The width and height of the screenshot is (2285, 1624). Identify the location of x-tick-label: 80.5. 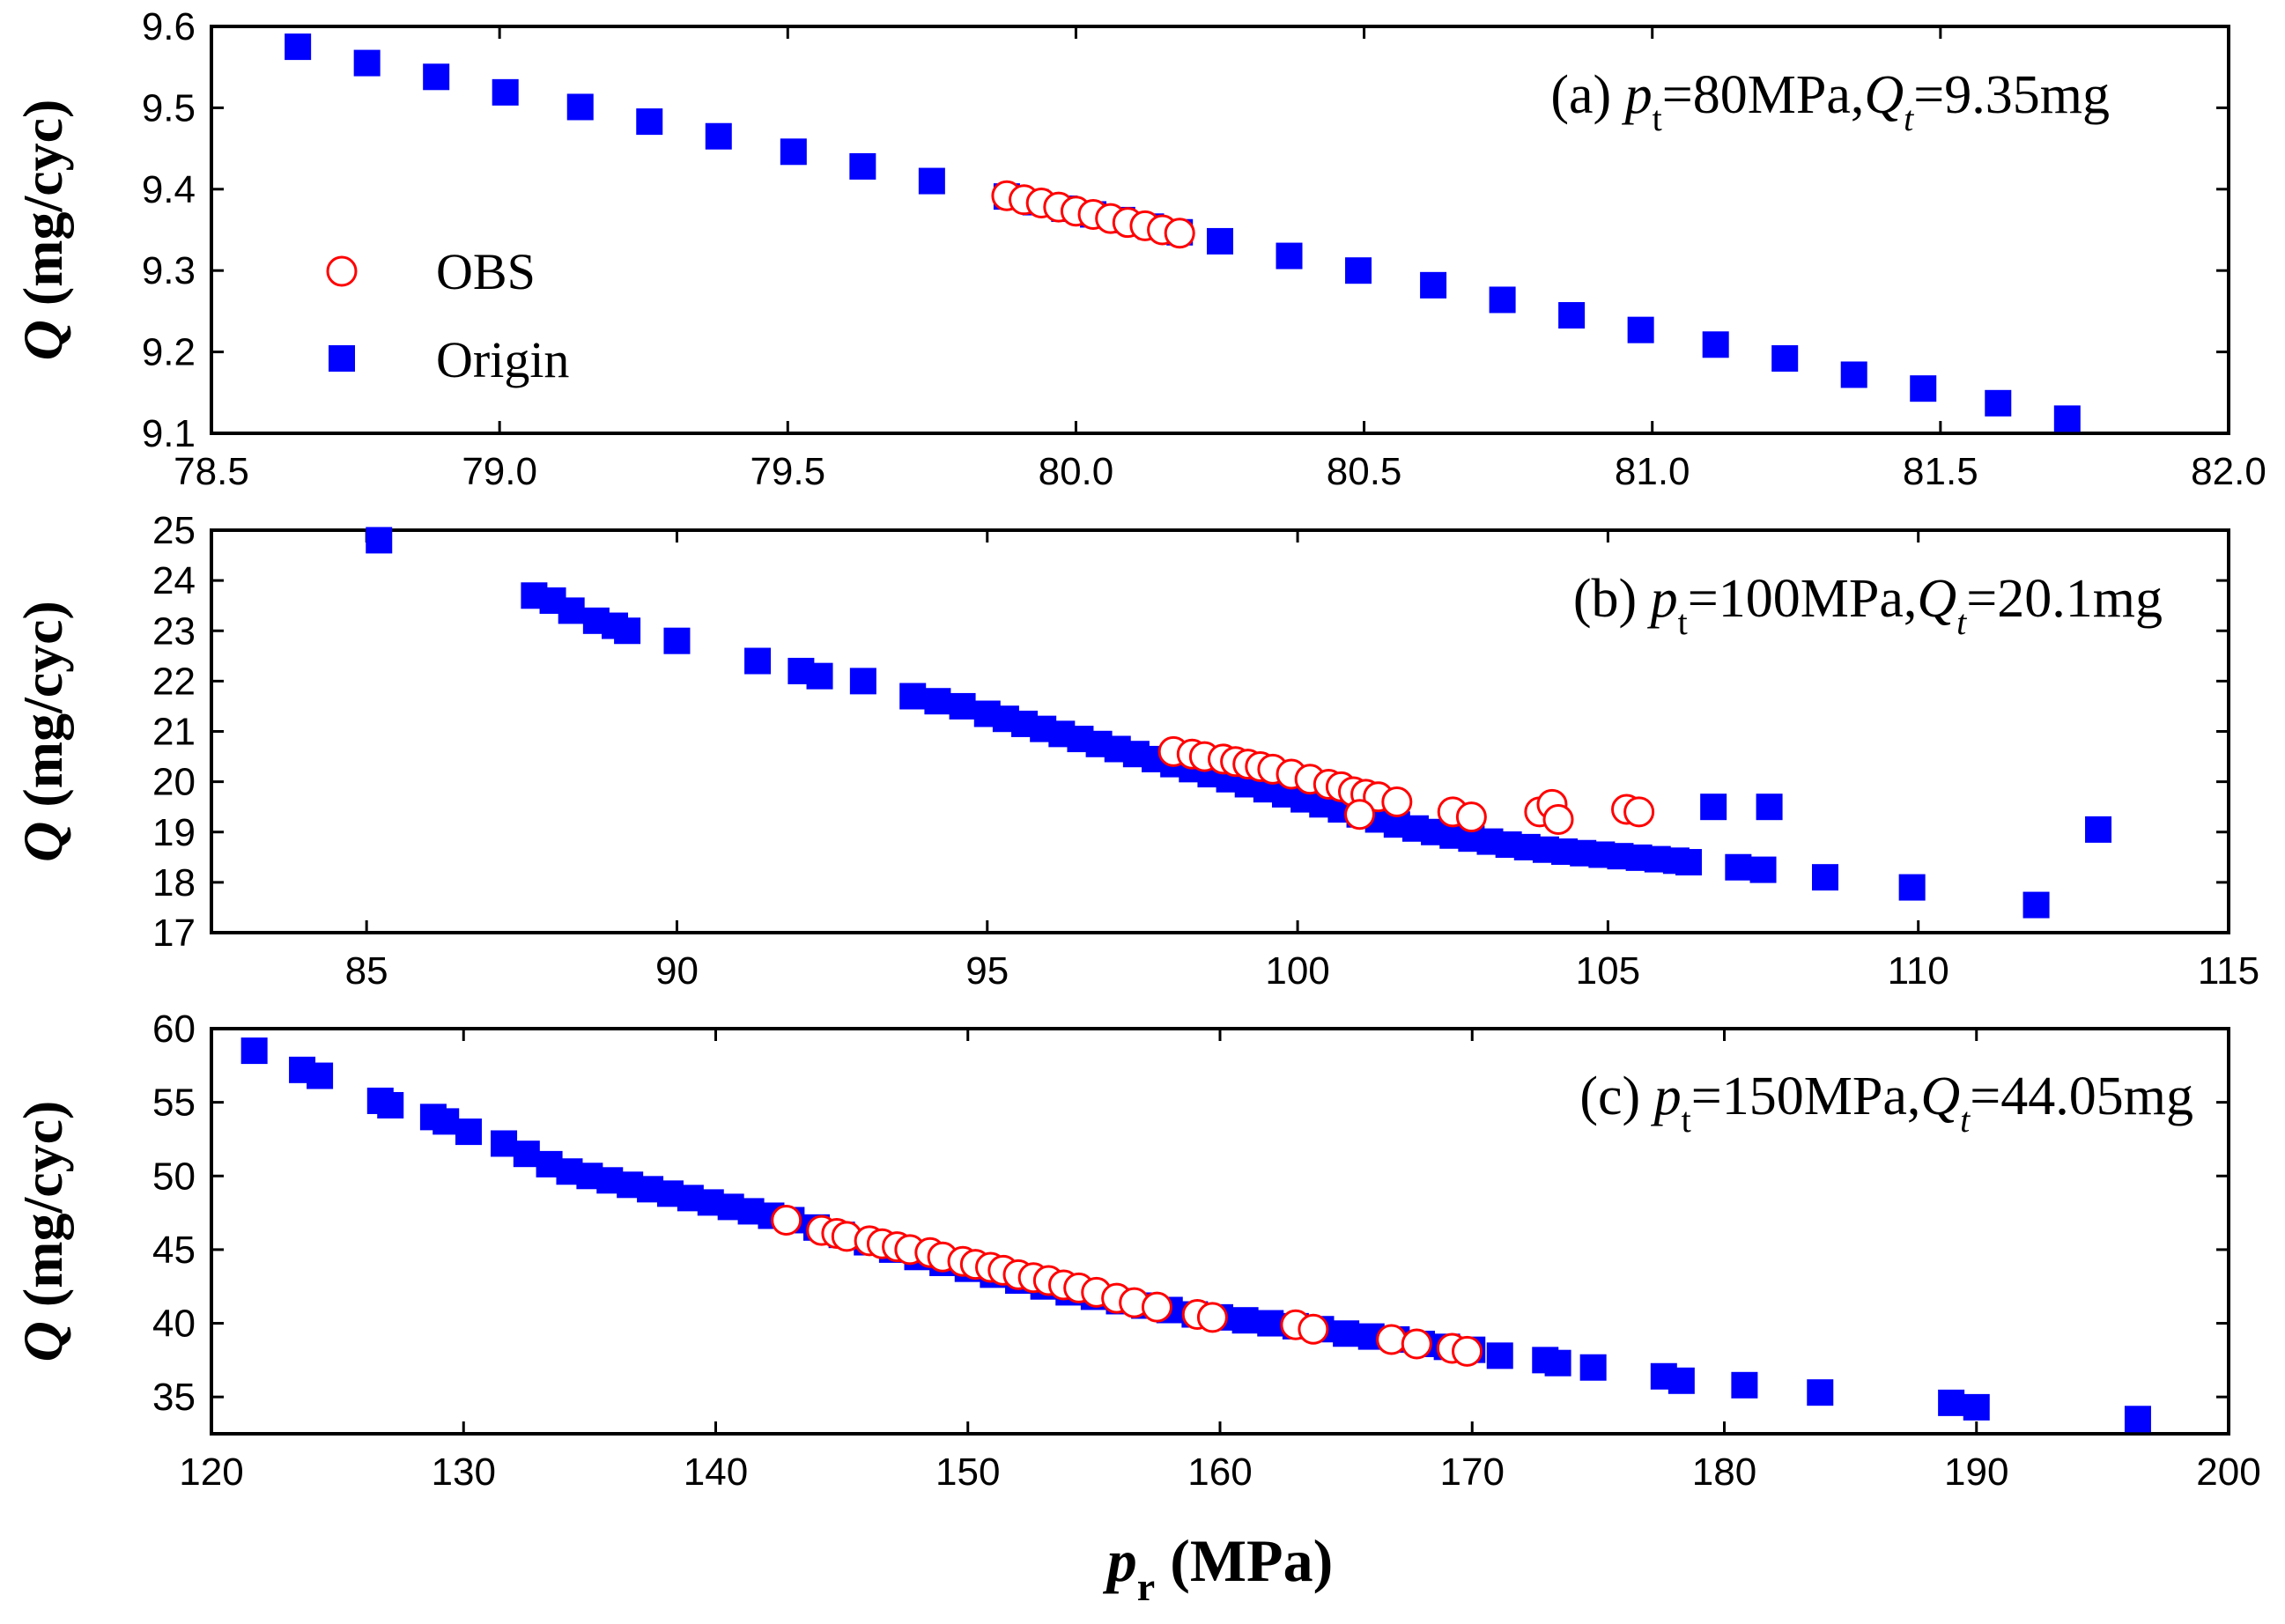
(1364, 471).